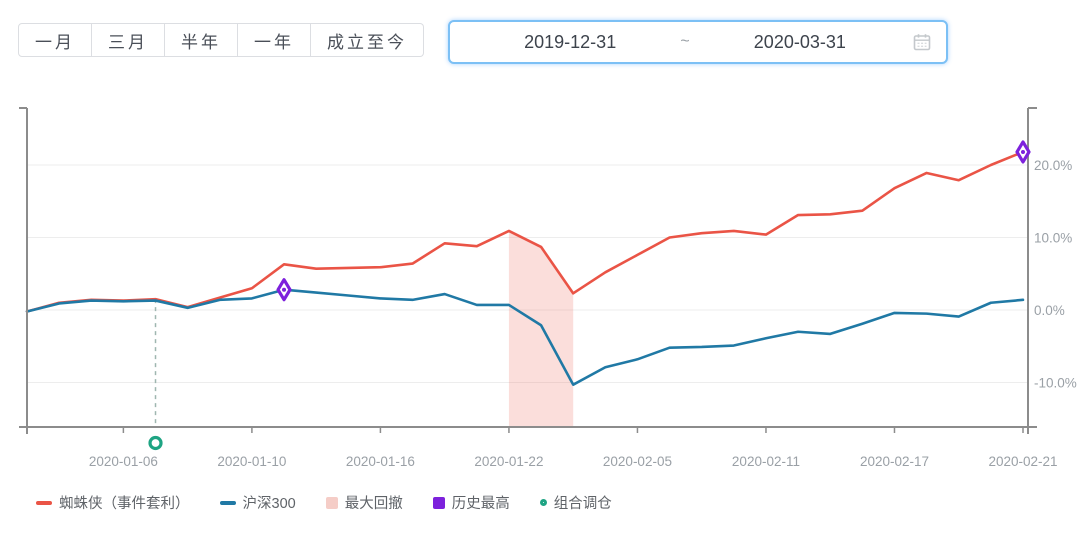  Describe the element at coordinates (274, 40) in the screenshot. I see `range-button-4: 一年` at that location.